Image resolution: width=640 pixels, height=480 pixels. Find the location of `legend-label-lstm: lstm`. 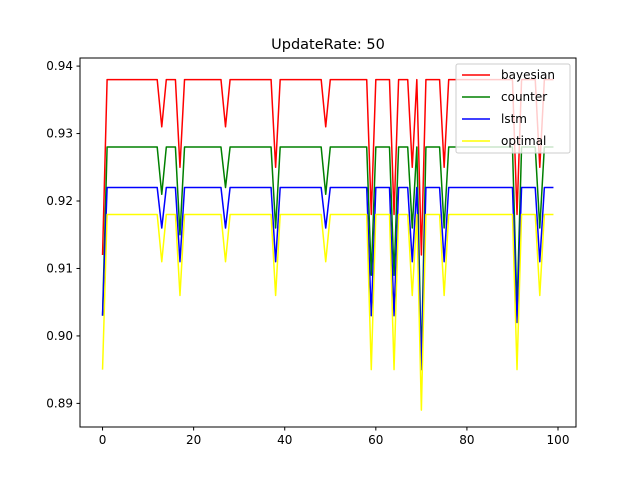

legend-label-lstm: lstm is located at coordinates (514, 119).